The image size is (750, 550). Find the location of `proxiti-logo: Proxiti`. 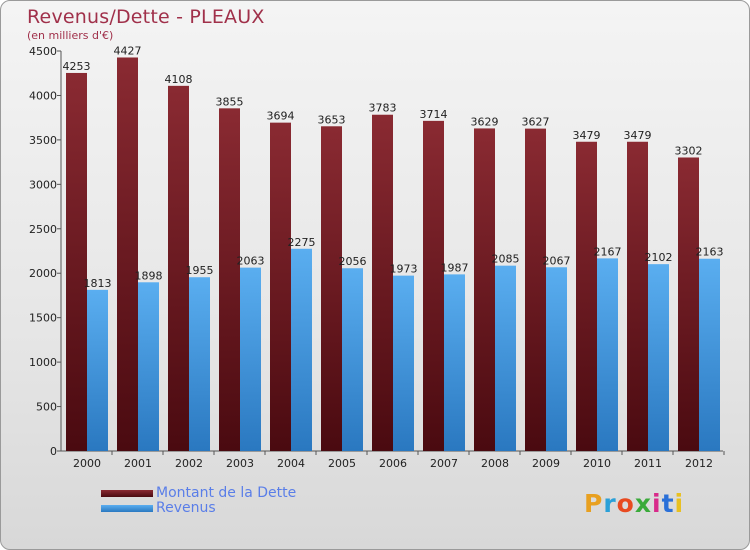

proxiti-logo: Proxiti is located at coordinates (634, 503).